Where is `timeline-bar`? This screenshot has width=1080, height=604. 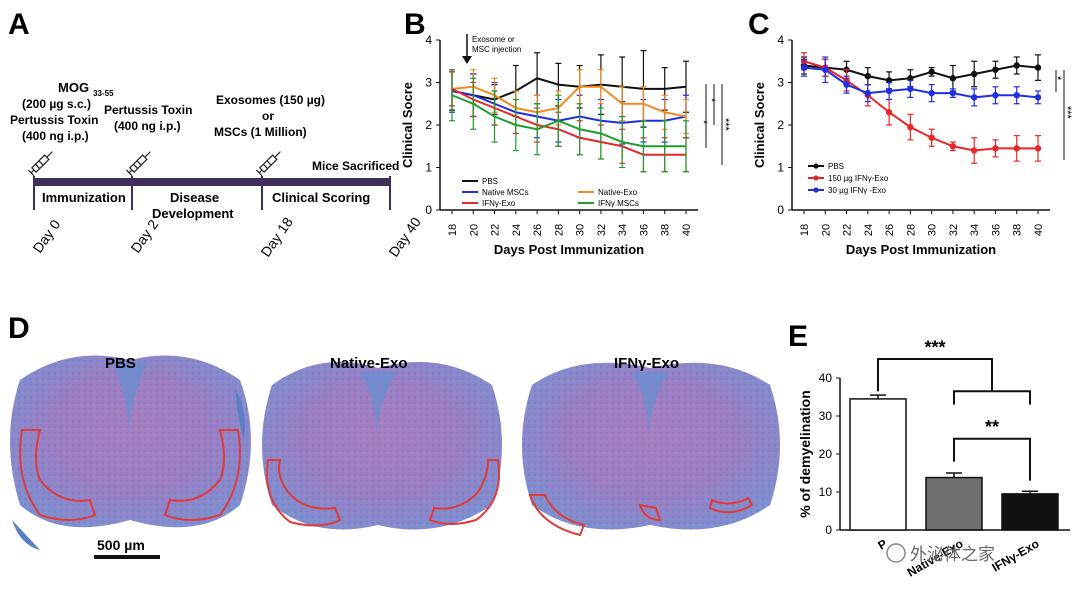
timeline-bar is located at coordinates (212, 182).